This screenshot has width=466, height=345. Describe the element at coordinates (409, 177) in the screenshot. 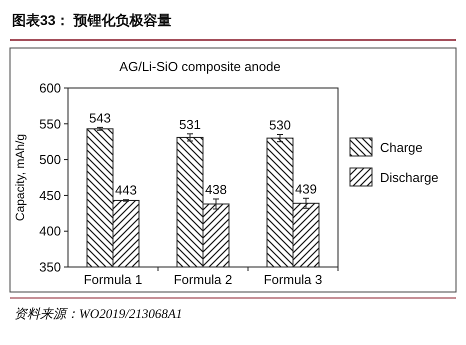

I see `legend-label: Discharge` at that location.